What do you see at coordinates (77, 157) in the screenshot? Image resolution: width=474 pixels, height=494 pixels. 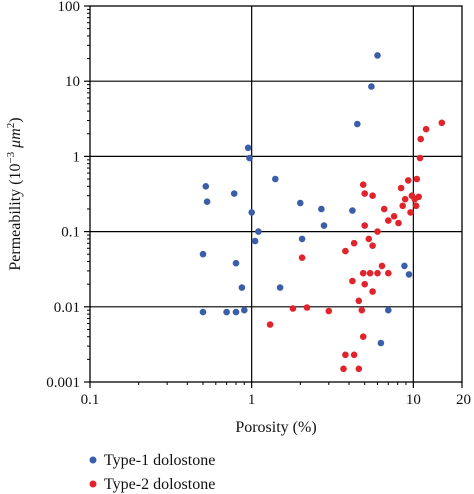 I see `y-tick-label: 1` at bounding box center [77, 157].